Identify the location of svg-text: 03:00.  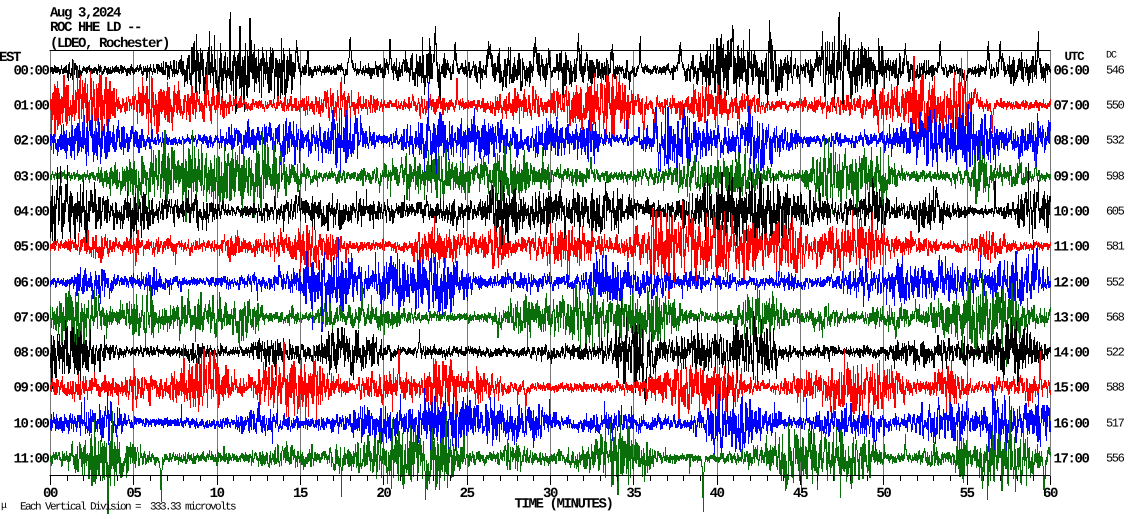
(31, 178).